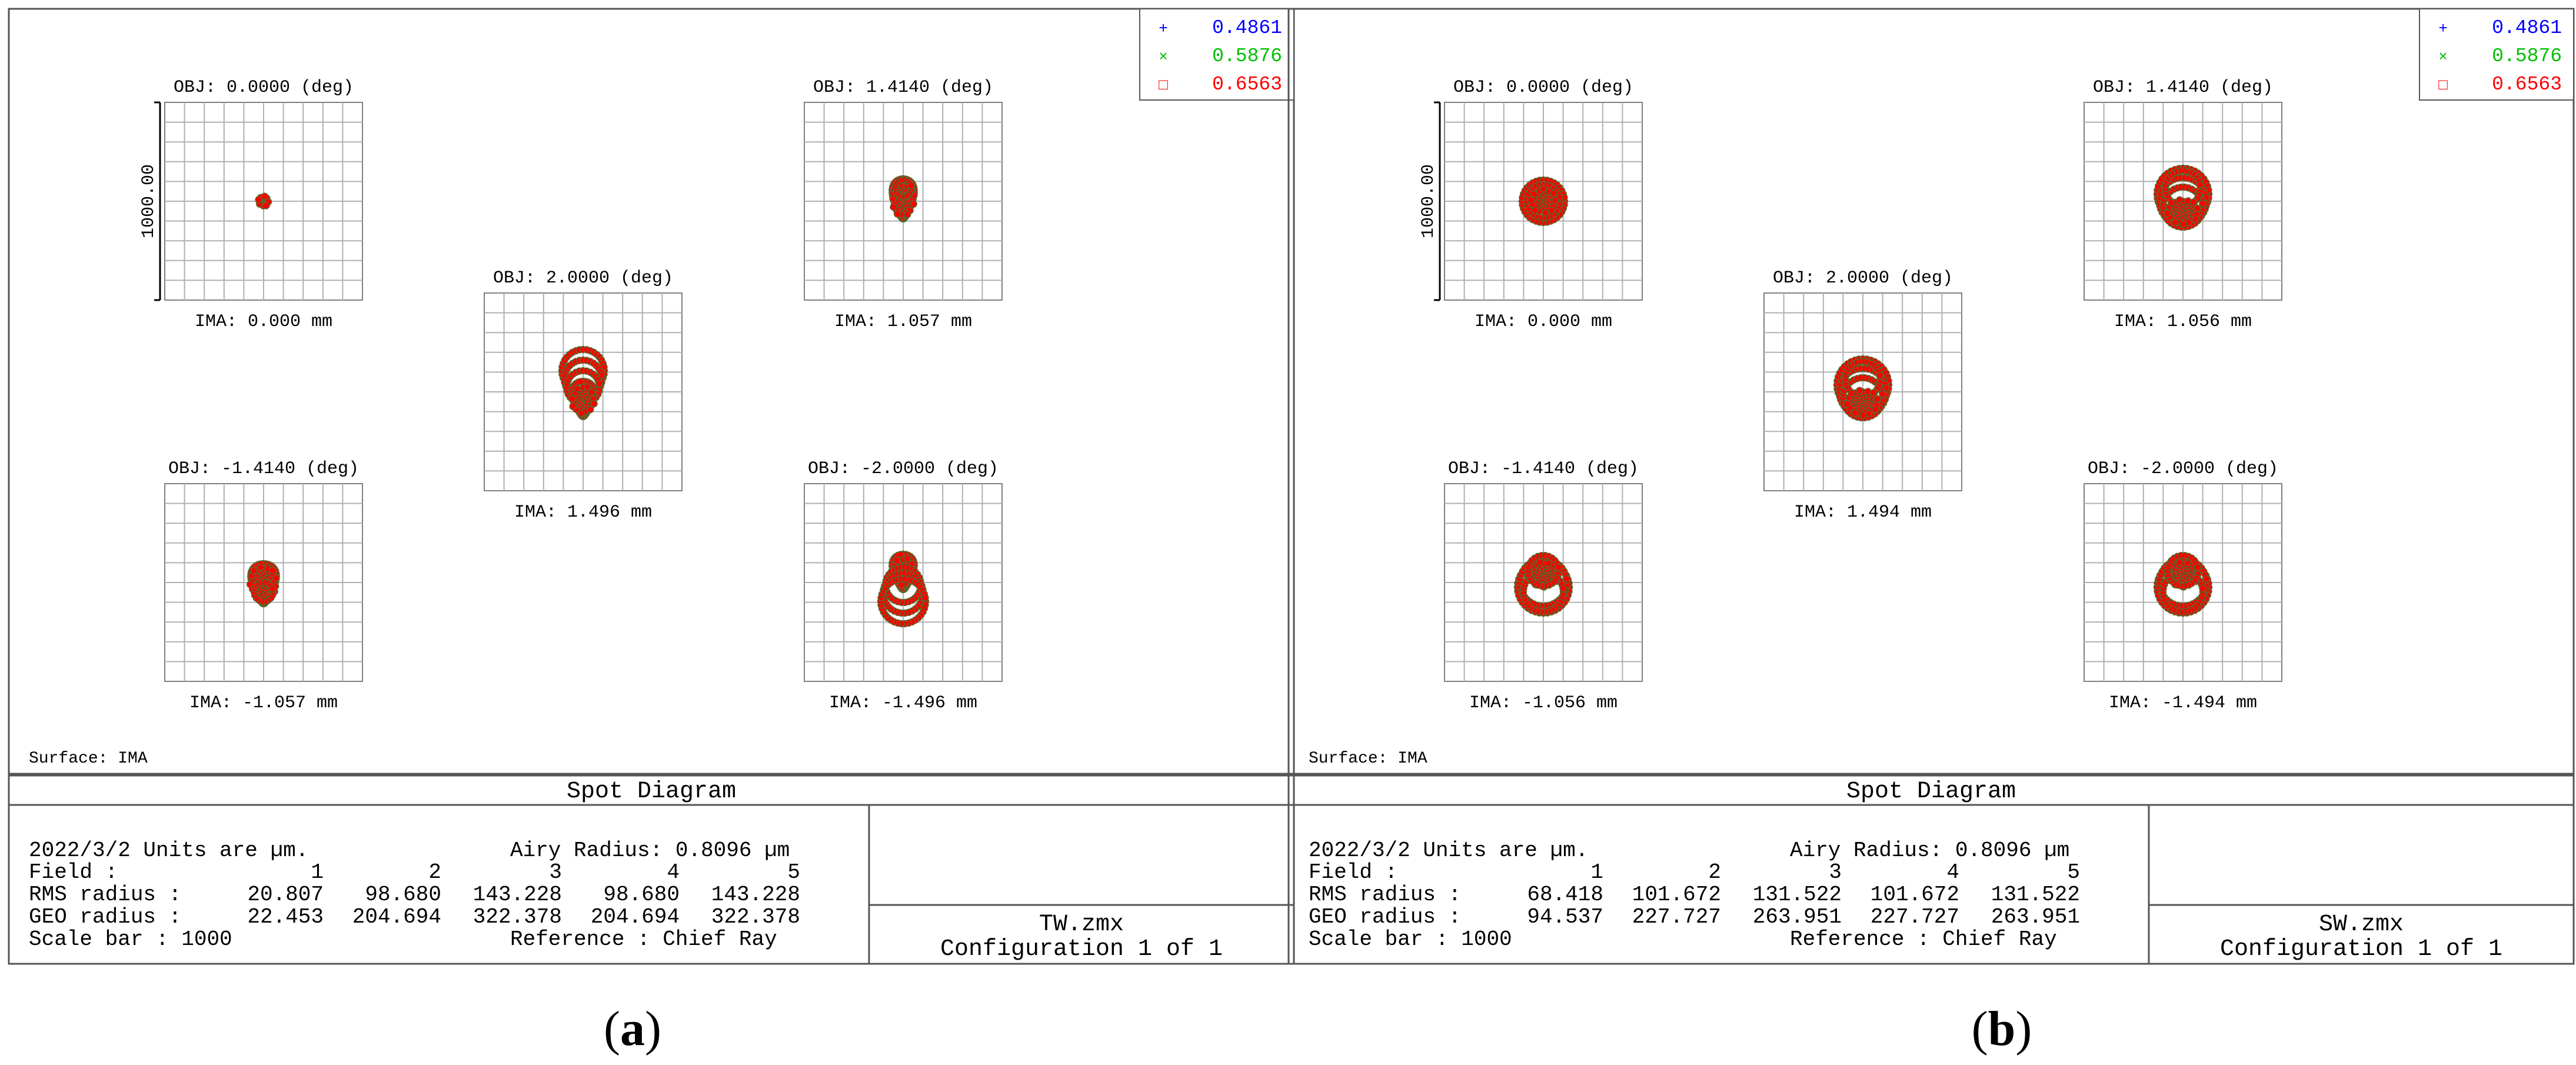 The image size is (2576, 1065). Describe the element at coordinates (643, 939) in the screenshot. I see `info-reference: Reference : Chief Ray` at that location.